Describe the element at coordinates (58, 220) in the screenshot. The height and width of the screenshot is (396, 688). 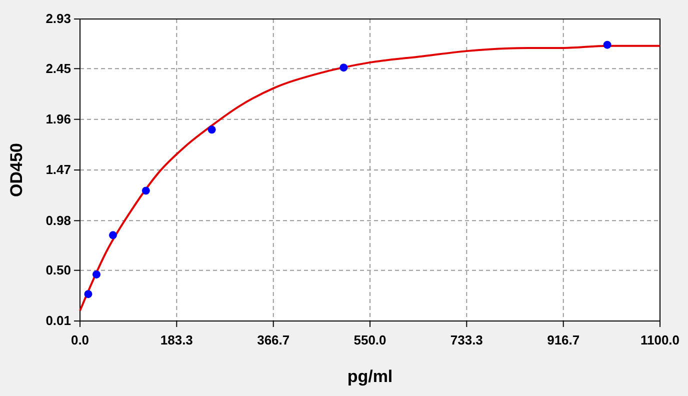
I see `y-tick-label: 0.98` at that location.